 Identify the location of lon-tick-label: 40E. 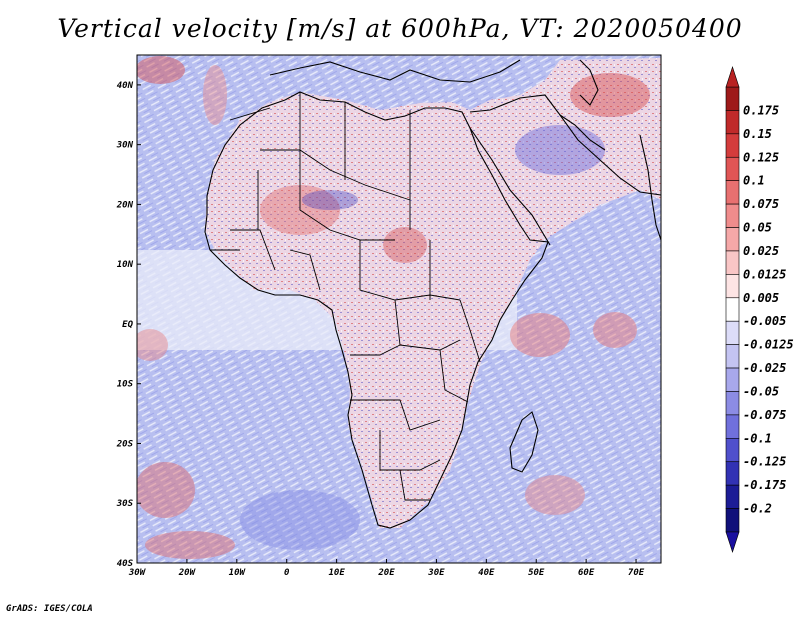
(486, 573).